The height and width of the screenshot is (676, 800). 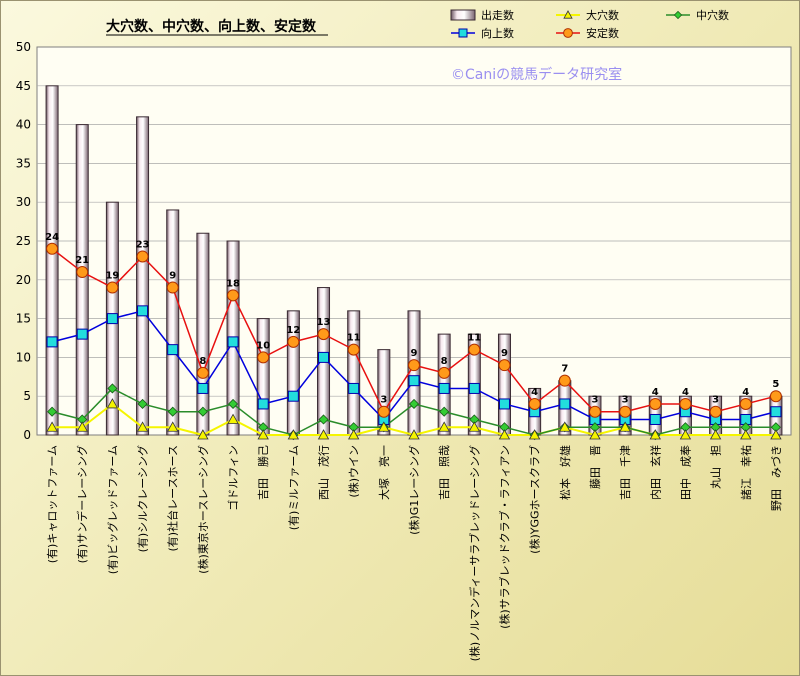 What do you see at coordinates (384, 472) in the screenshot?
I see `x-tick-label: 大塚 亮一` at bounding box center [384, 472].